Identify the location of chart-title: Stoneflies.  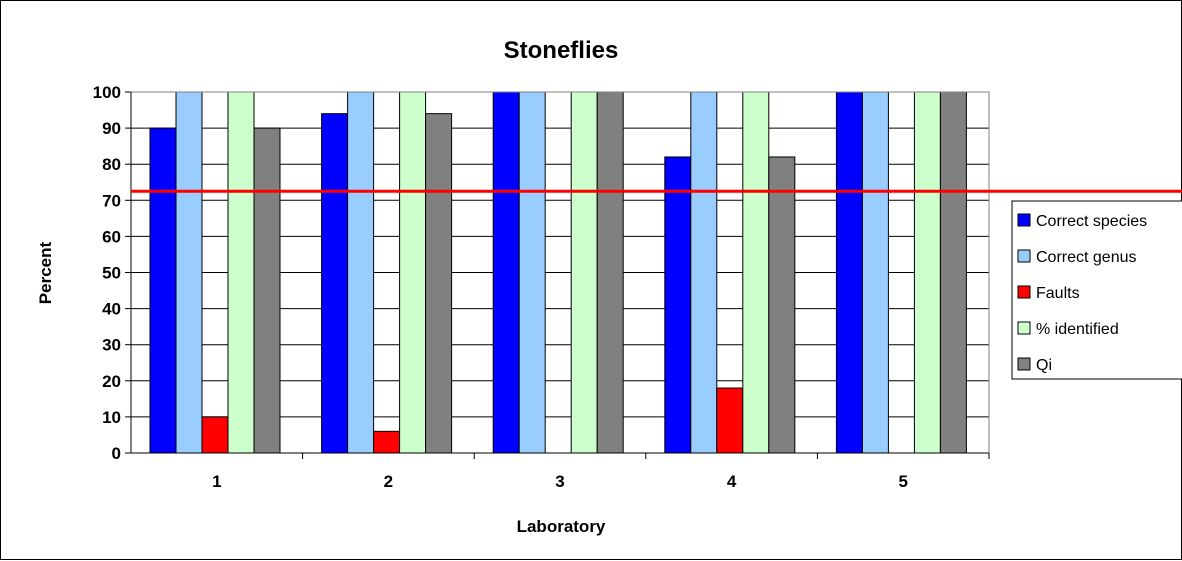
(561, 50).